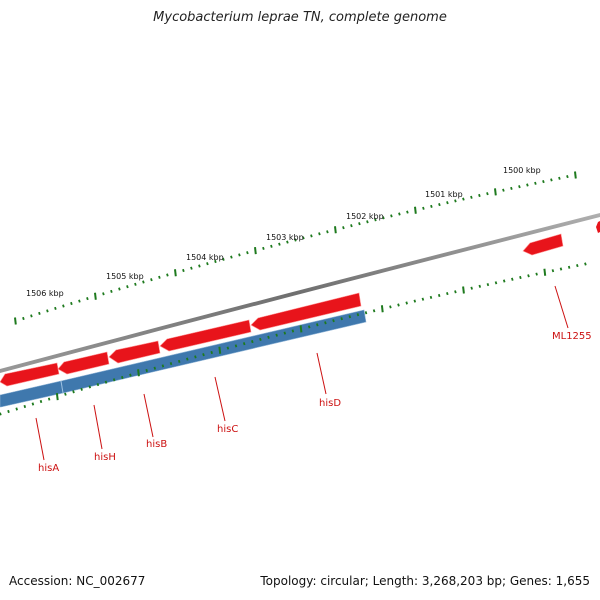 The width and height of the screenshot is (600, 600). I want to click on cds-arrow-hisC, so click(205, 335).